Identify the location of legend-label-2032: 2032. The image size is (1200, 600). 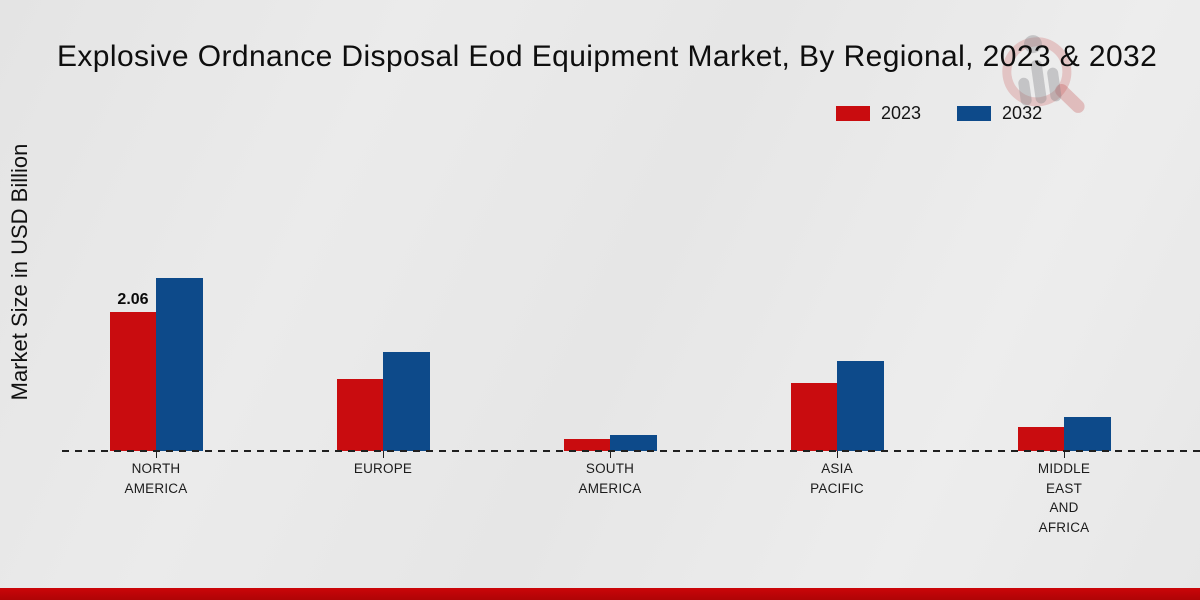
(1022, 113).